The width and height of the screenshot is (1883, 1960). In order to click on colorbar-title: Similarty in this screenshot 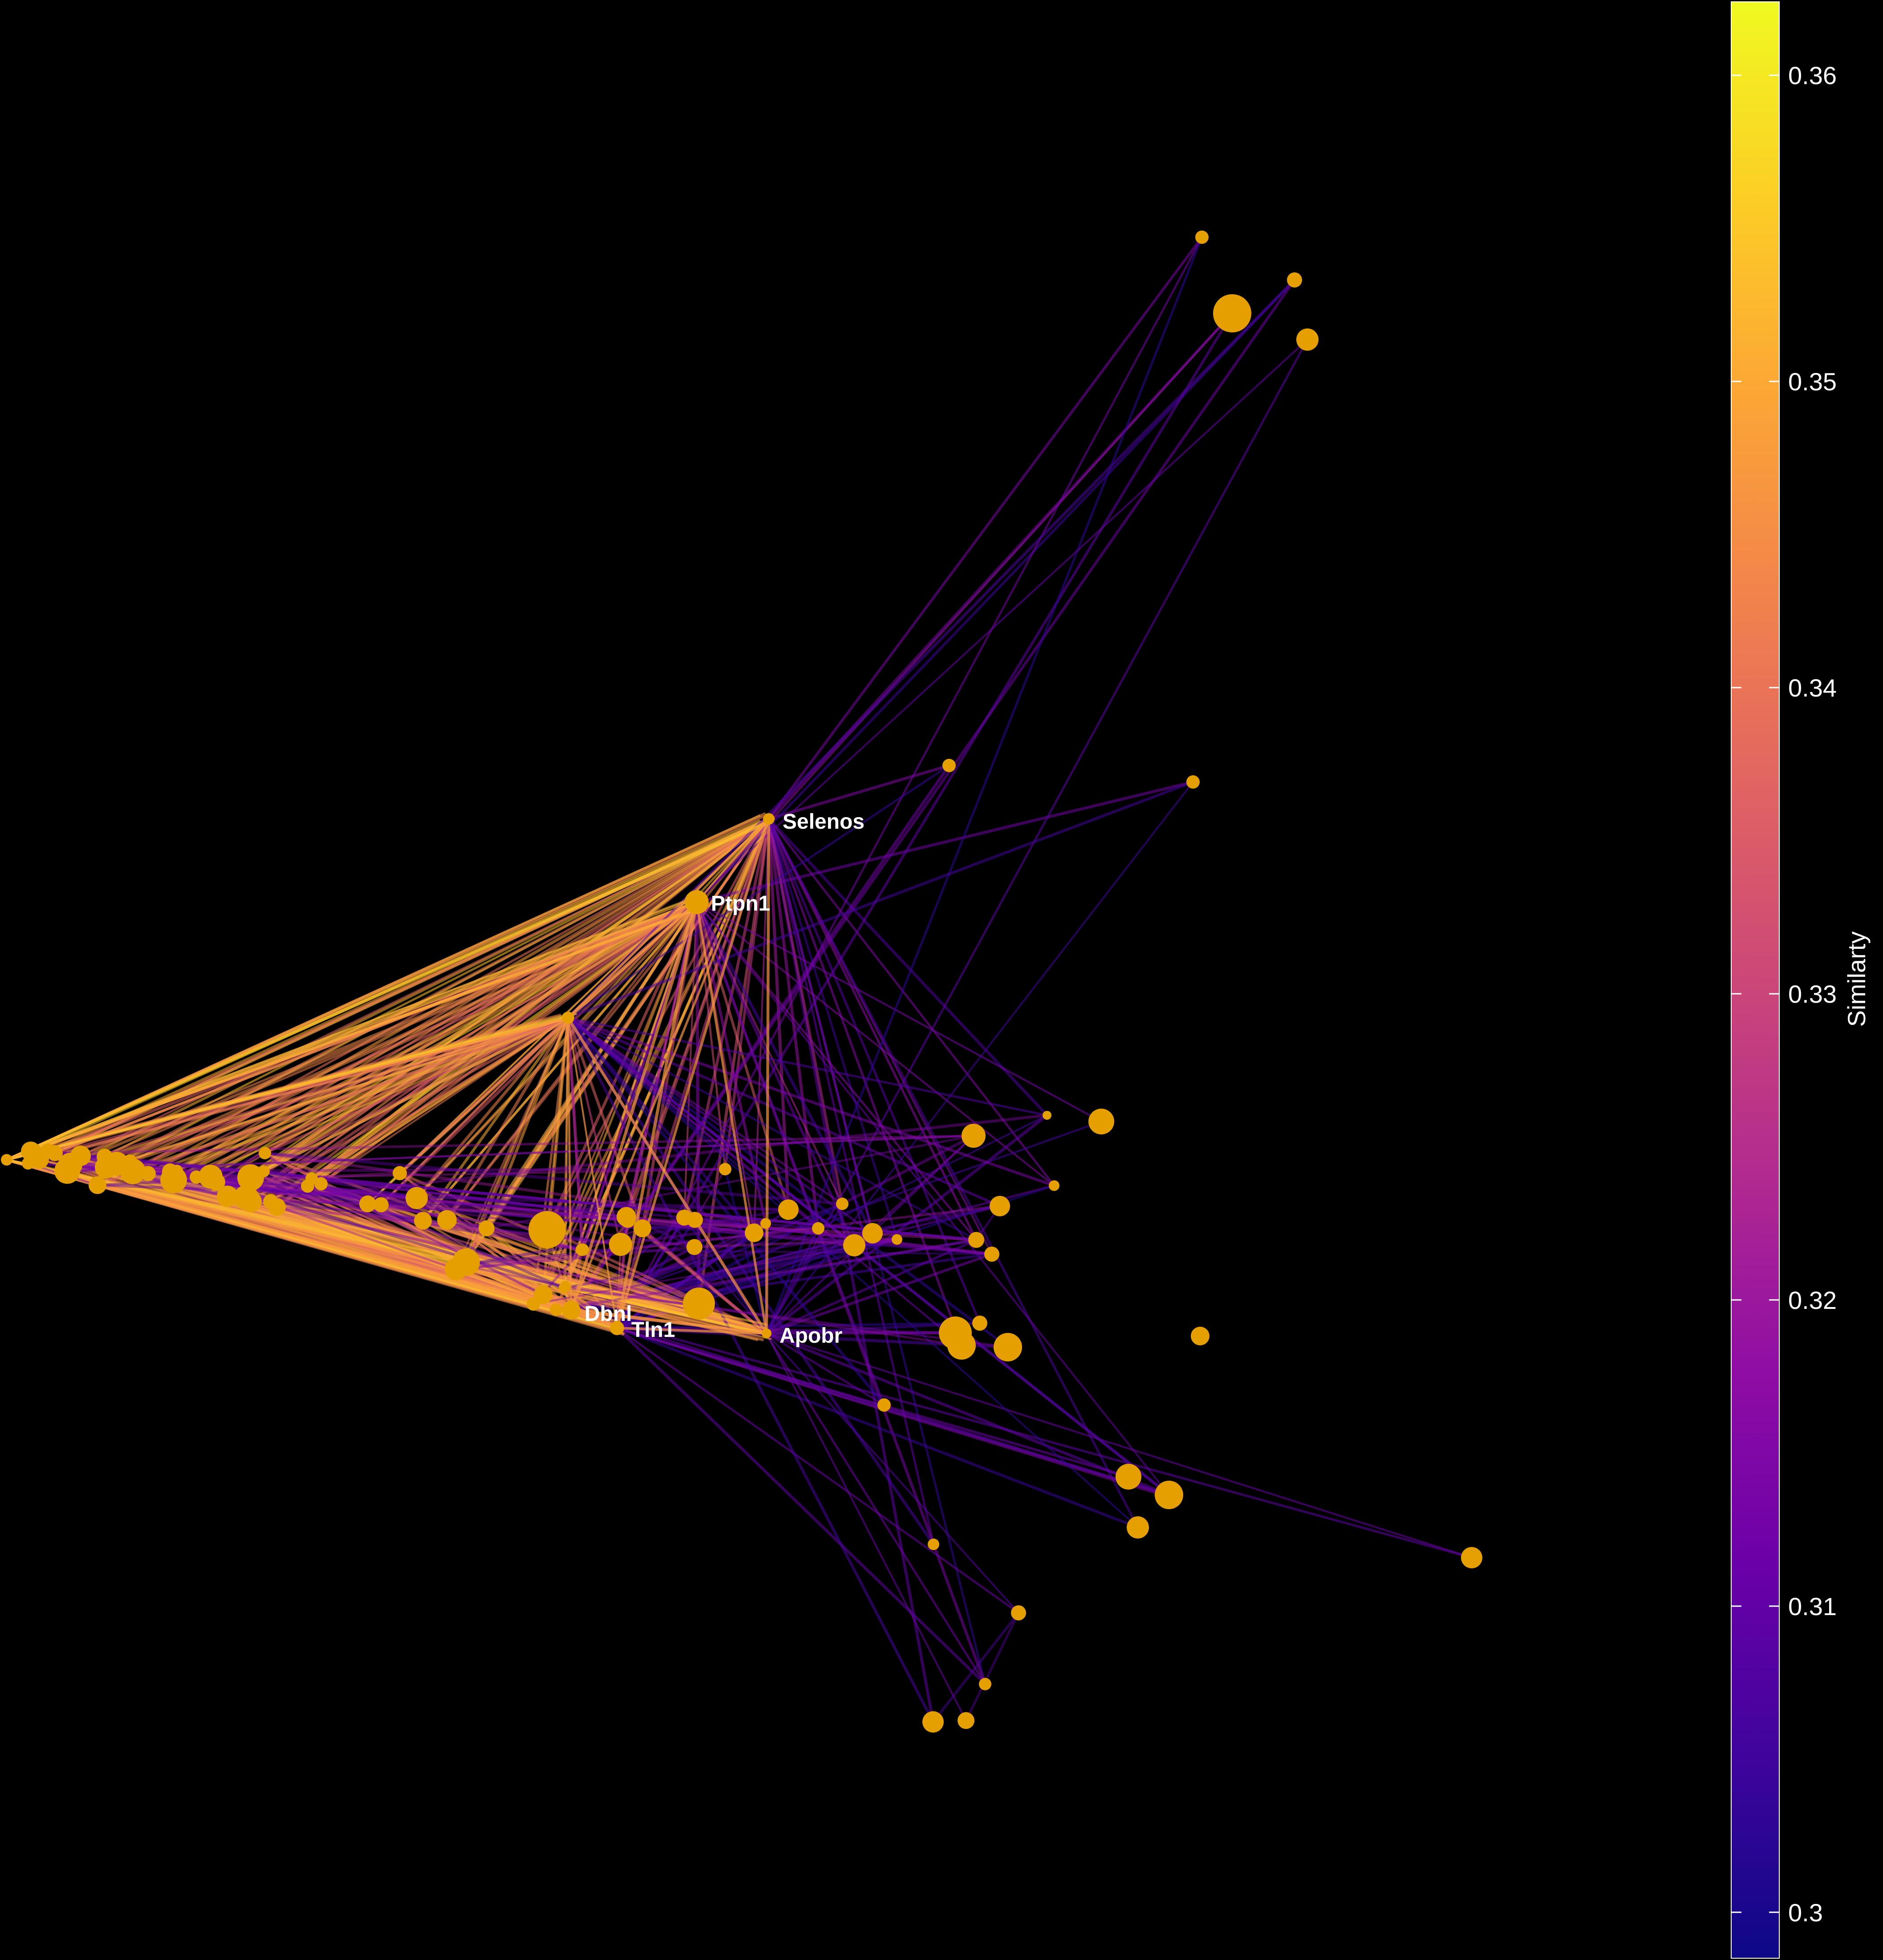, I will do `click(1856, 979)`.